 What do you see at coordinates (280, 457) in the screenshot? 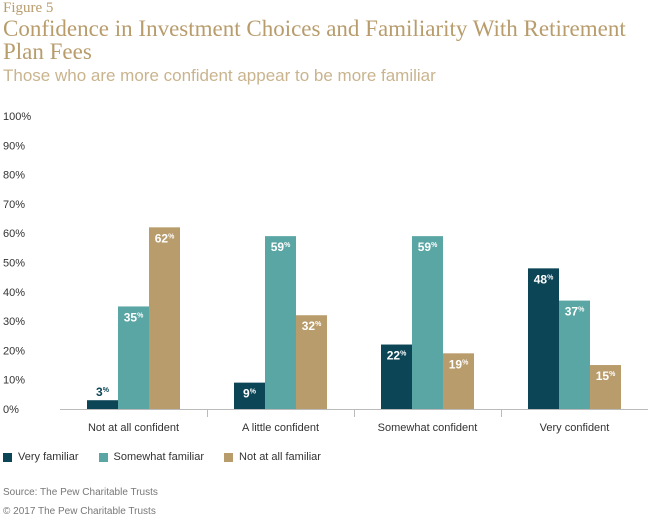
I see `legend-label-not-at-all-familiar: Not at all familiar` at bounding box center [280, 457].